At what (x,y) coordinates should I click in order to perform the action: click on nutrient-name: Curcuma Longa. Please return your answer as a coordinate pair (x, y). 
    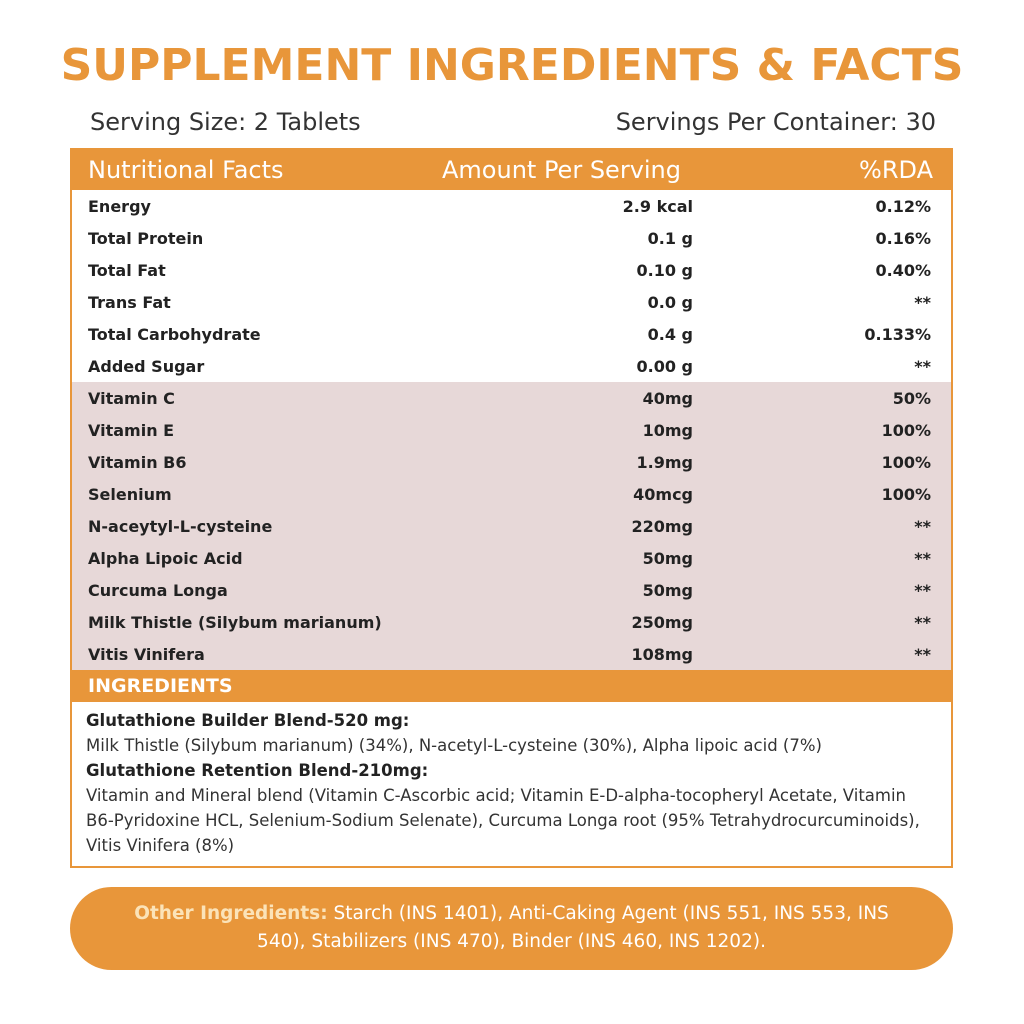
    Looking at the image, I should click on (158, 590).